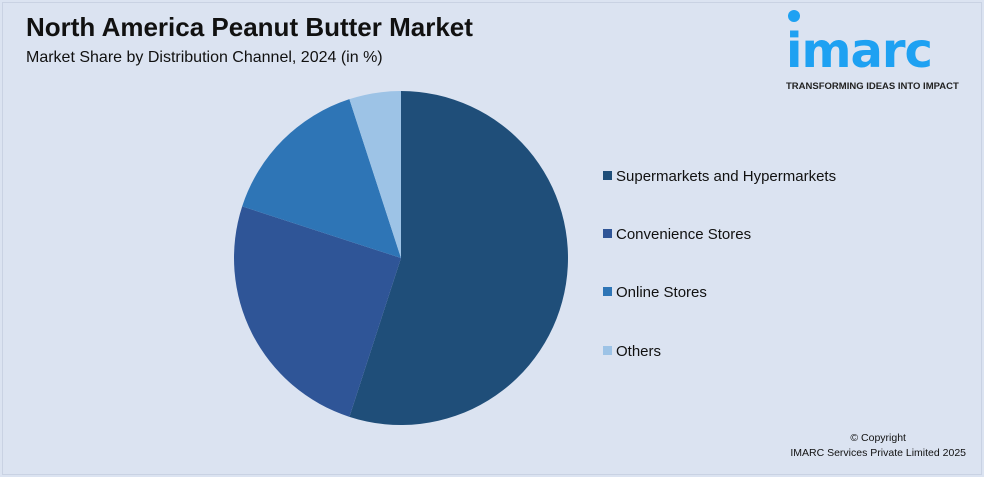  What do you see at coordinates (859, 51) in the screenshot?
I see `logo-wordmark: imarc` at bounding box center [859, 51].